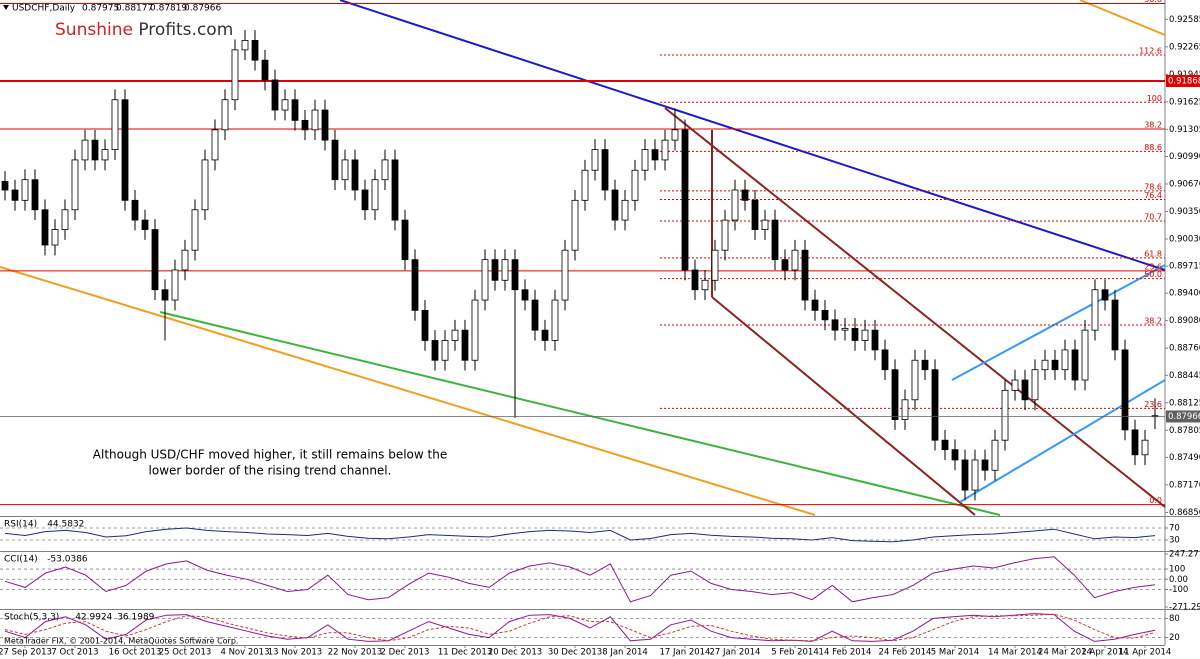 The height and width of the screenshot is (659, 1200). Describe the element at coordinates (1174, 541) in the screenshot. I see `y-tick-label: 30` at that location.